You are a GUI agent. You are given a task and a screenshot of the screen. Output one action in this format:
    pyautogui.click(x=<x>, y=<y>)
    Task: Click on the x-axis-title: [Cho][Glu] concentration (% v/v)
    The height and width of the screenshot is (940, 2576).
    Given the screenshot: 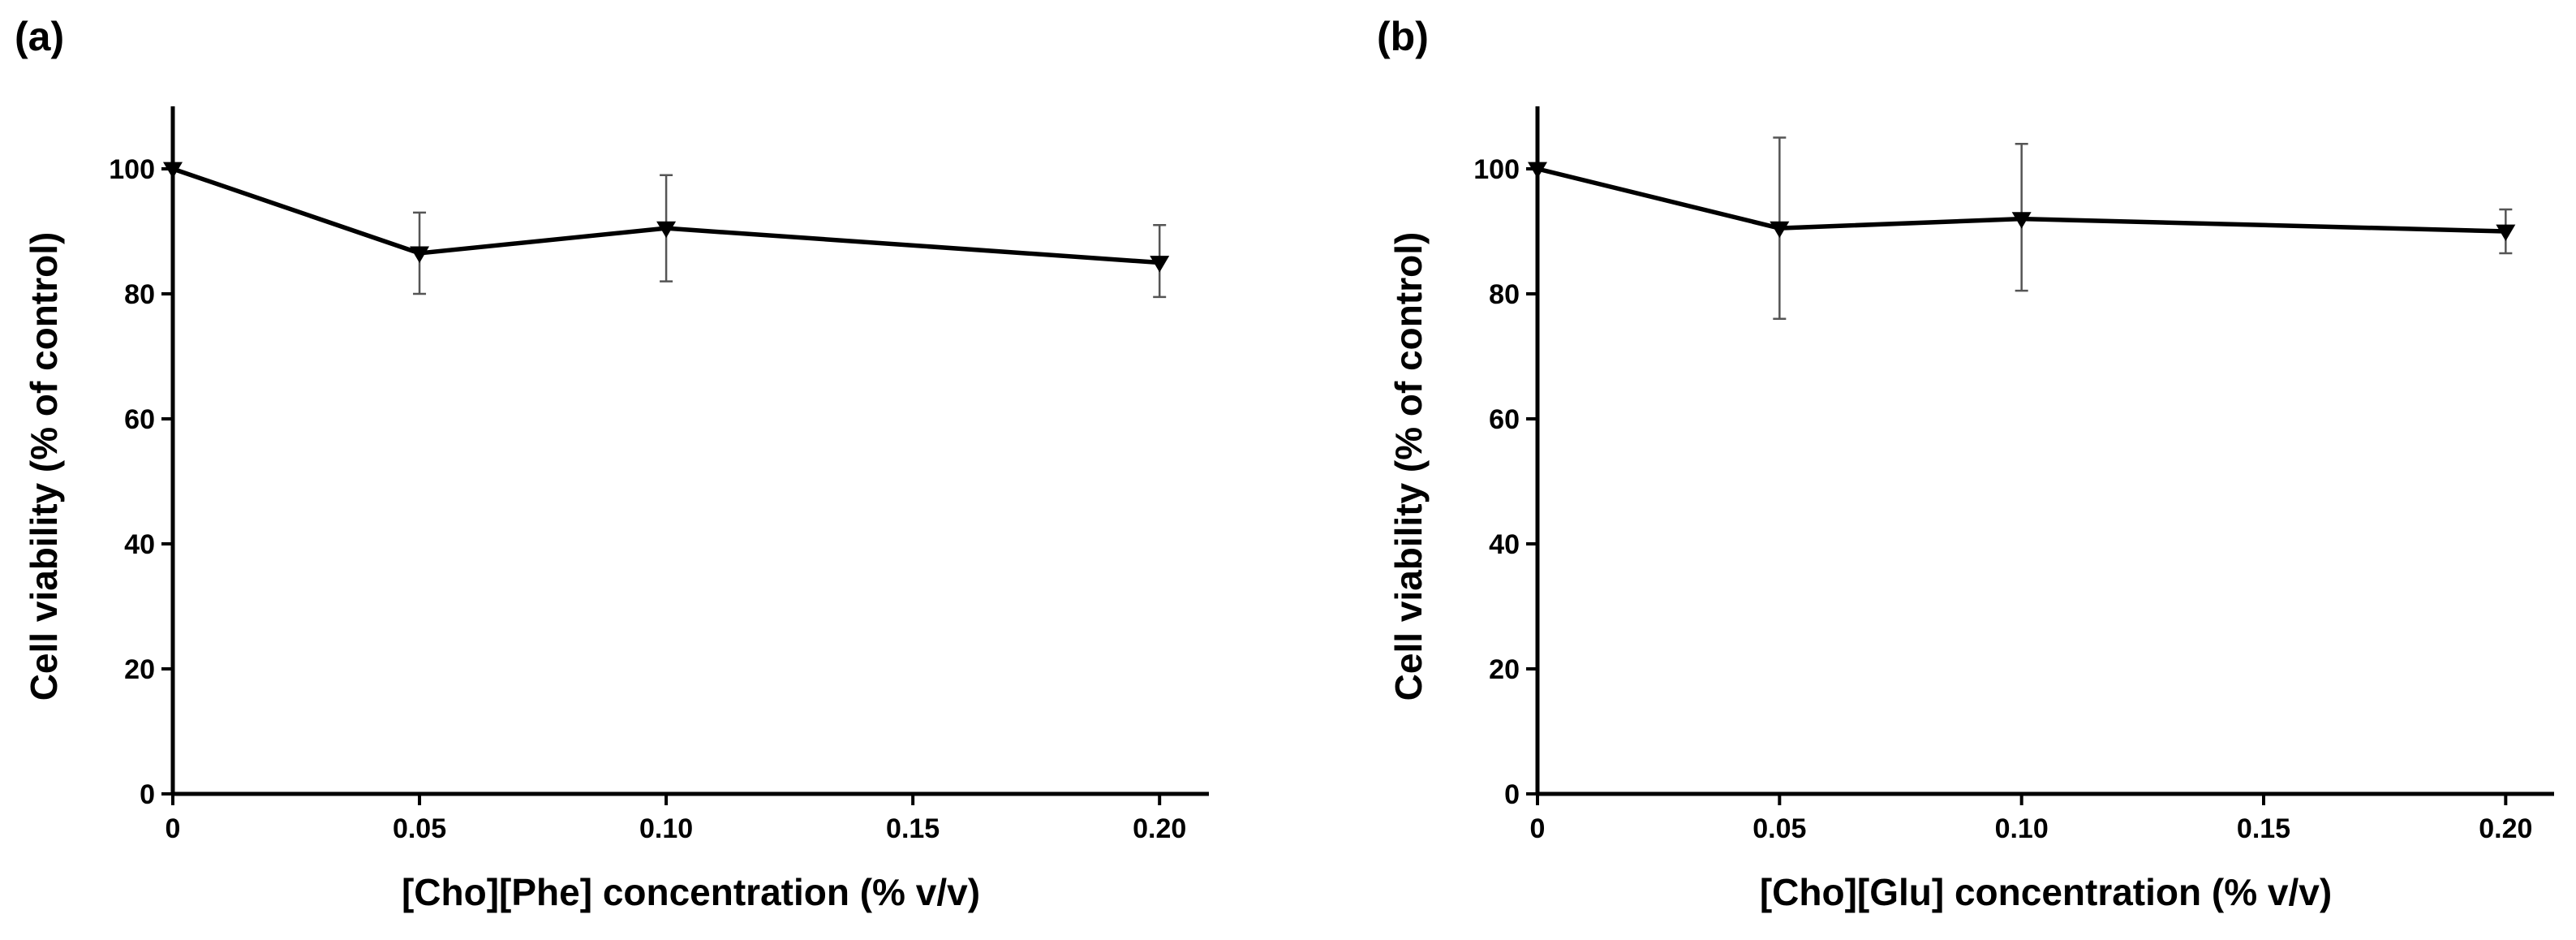 What is the action you would take?
    pyautogui.click(x=2046, y=892)
    